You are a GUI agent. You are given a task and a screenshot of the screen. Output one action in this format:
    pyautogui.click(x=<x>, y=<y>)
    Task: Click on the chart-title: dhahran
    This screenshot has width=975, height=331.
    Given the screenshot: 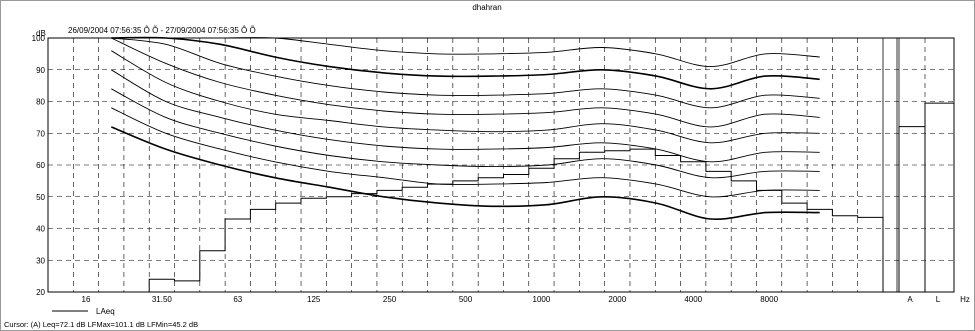 What is the action you would take?
    pyautogui.click(x=486, y=7)
    